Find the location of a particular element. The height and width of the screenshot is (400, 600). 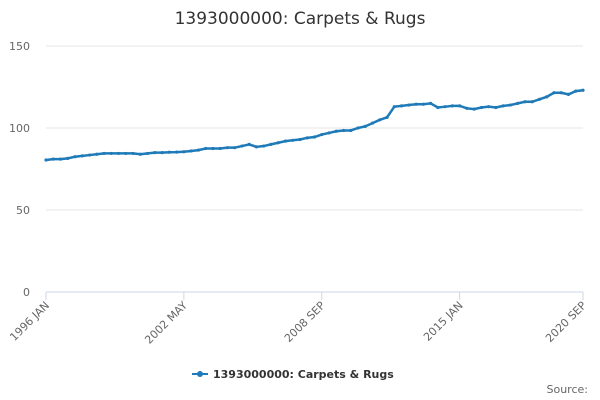

x-tick-label: 2020 SEP is located at coordinates (566, 322).